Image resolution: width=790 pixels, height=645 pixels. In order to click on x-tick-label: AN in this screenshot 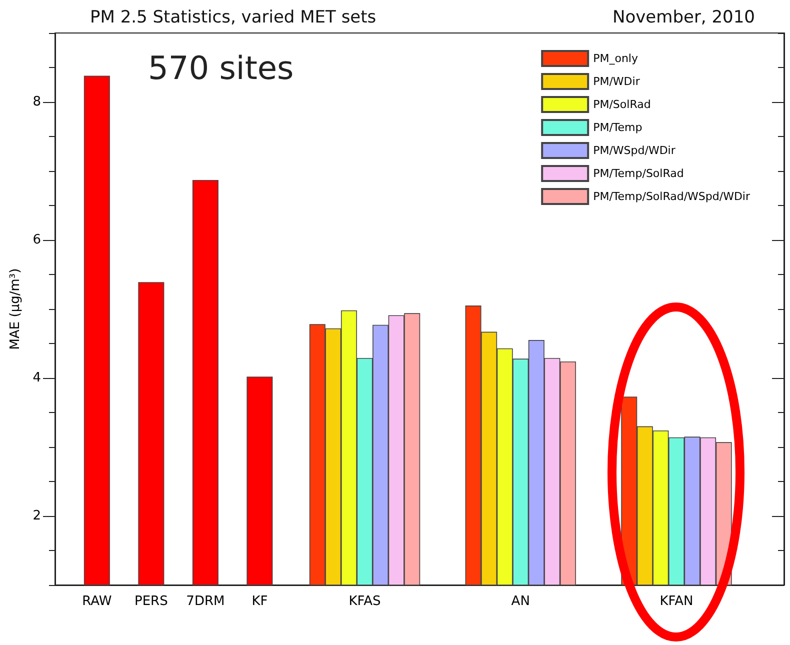, I will do `click(520, 601)`.